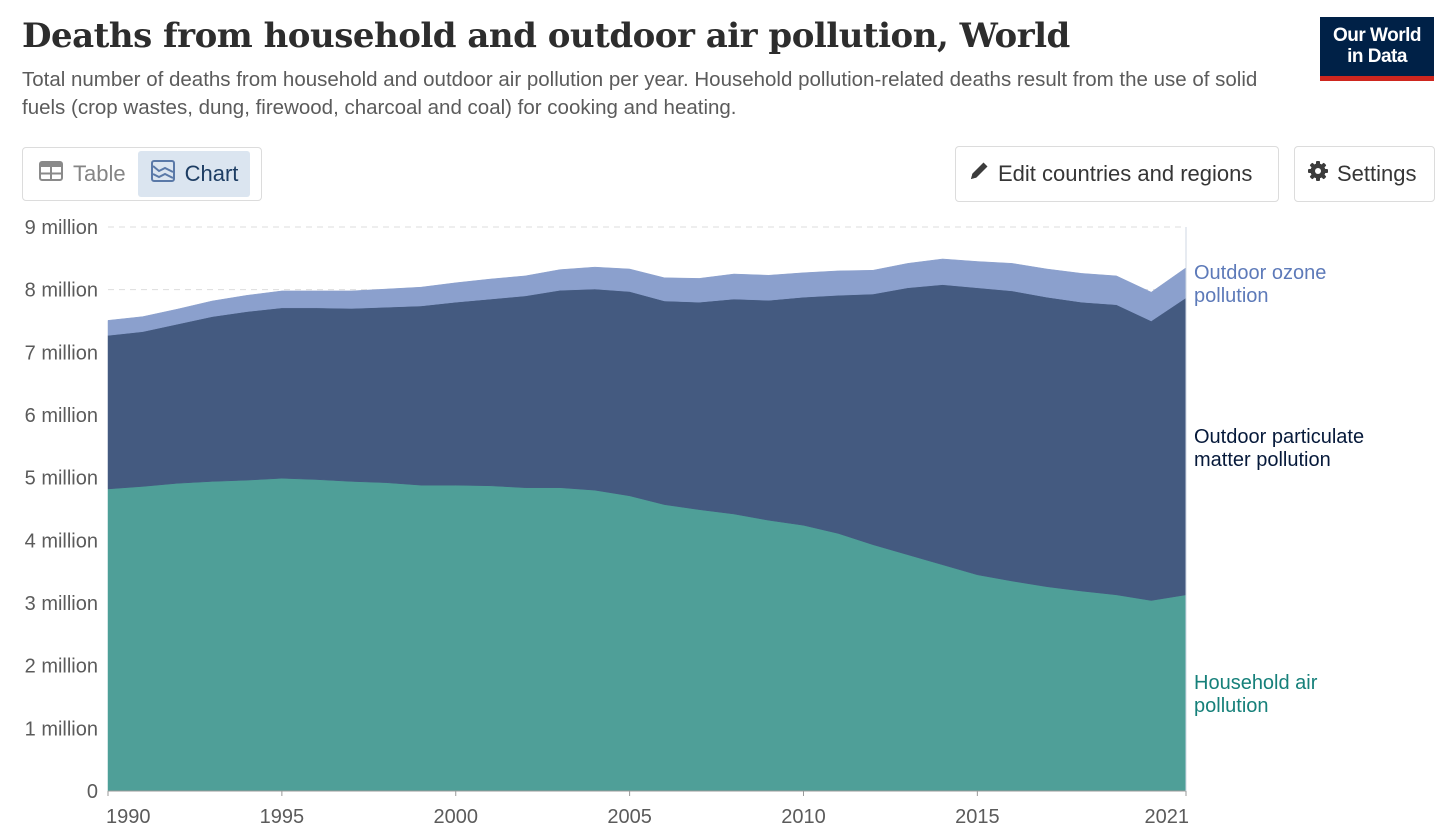 The image size is (1456, 829). Describe the element at coordinates (1262, 460) in the screenshot. I see `series-label-line: matter pollution` at that location.